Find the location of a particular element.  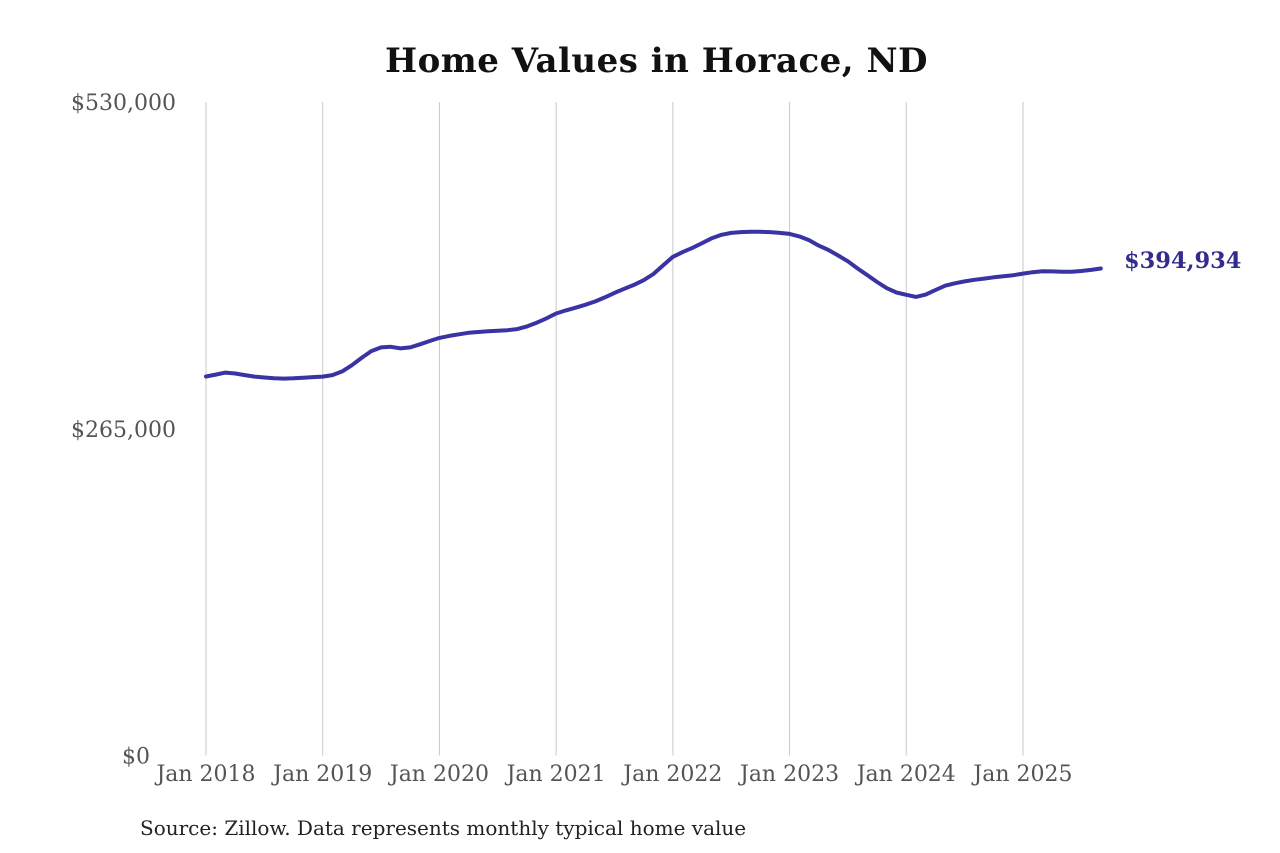

x-tick-label: Jan 2018 is located at coordinates (204, 774).